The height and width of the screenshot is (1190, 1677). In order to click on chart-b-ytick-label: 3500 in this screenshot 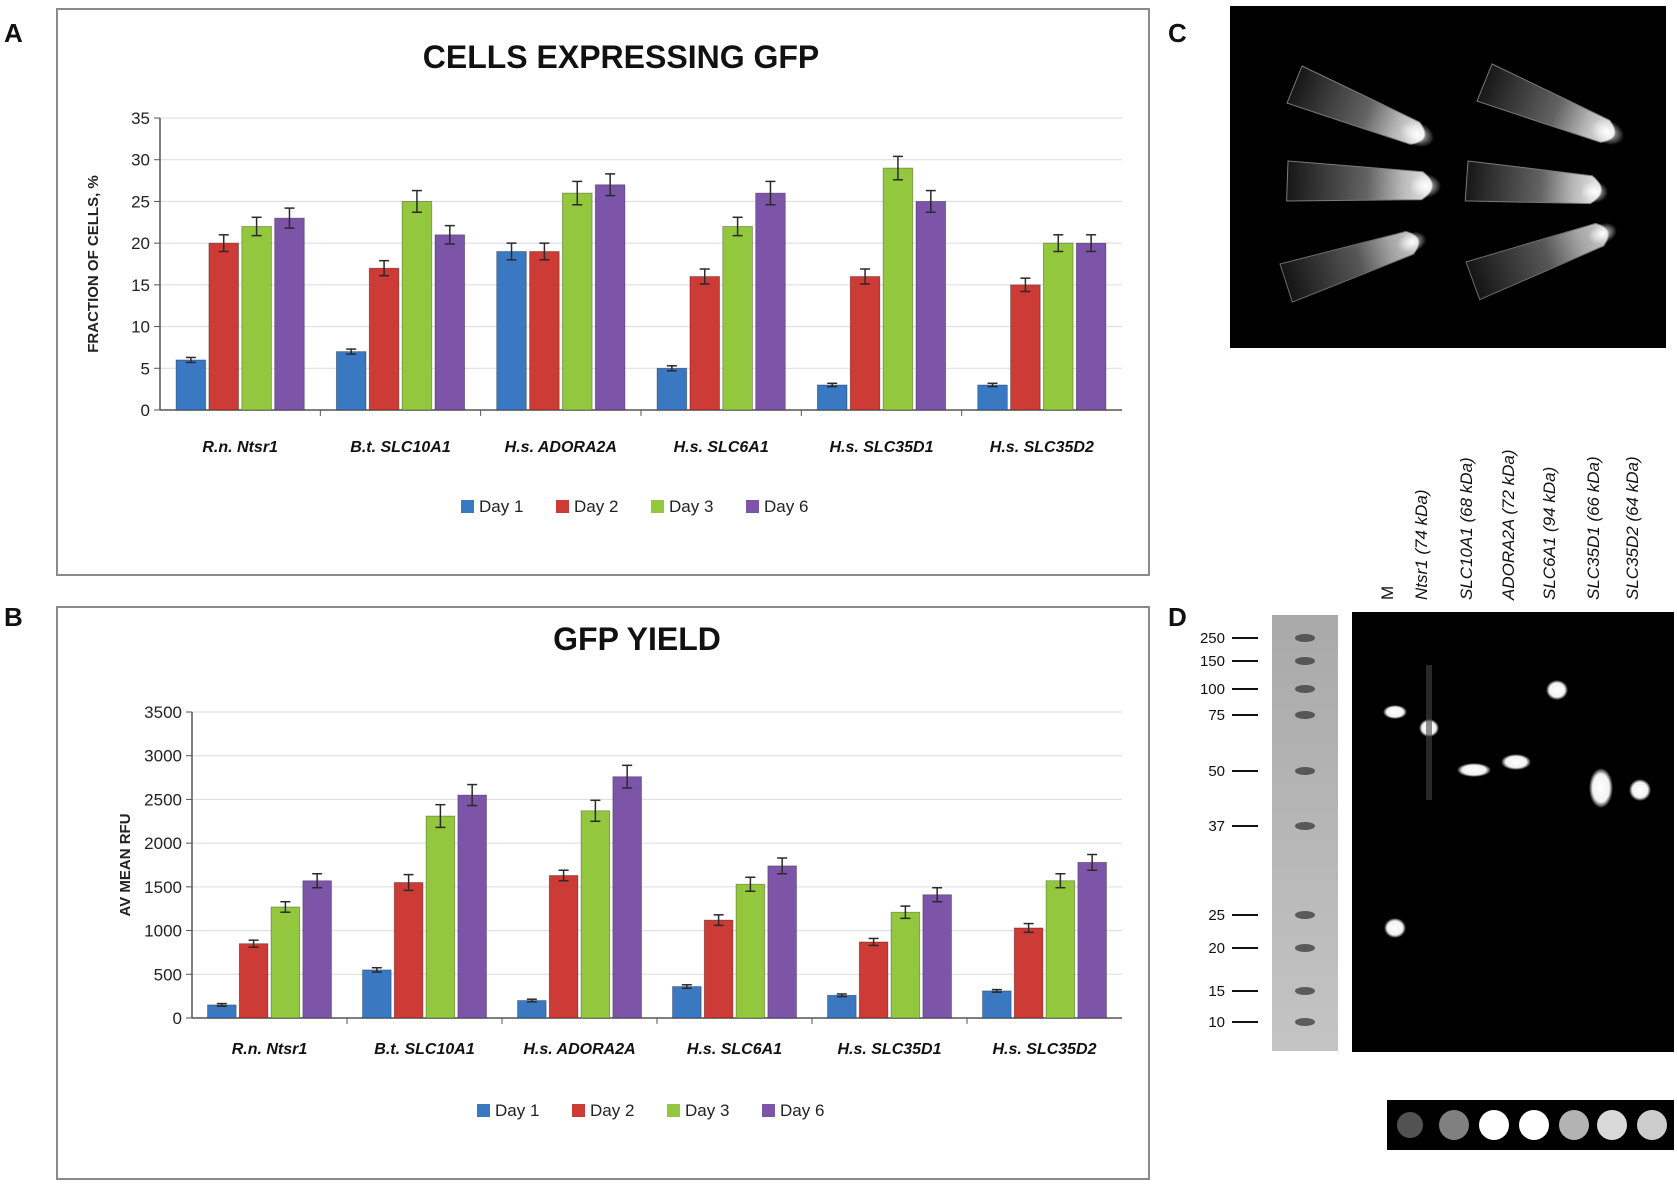, I will do `click(163, 712)`.